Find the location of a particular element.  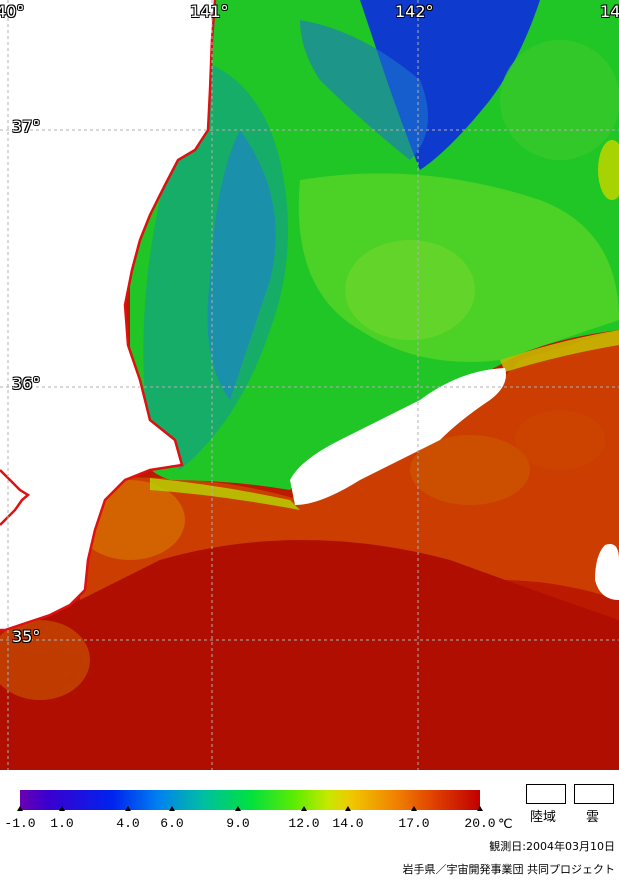

latitude-label: 37° is located at coordinates (26, 126).